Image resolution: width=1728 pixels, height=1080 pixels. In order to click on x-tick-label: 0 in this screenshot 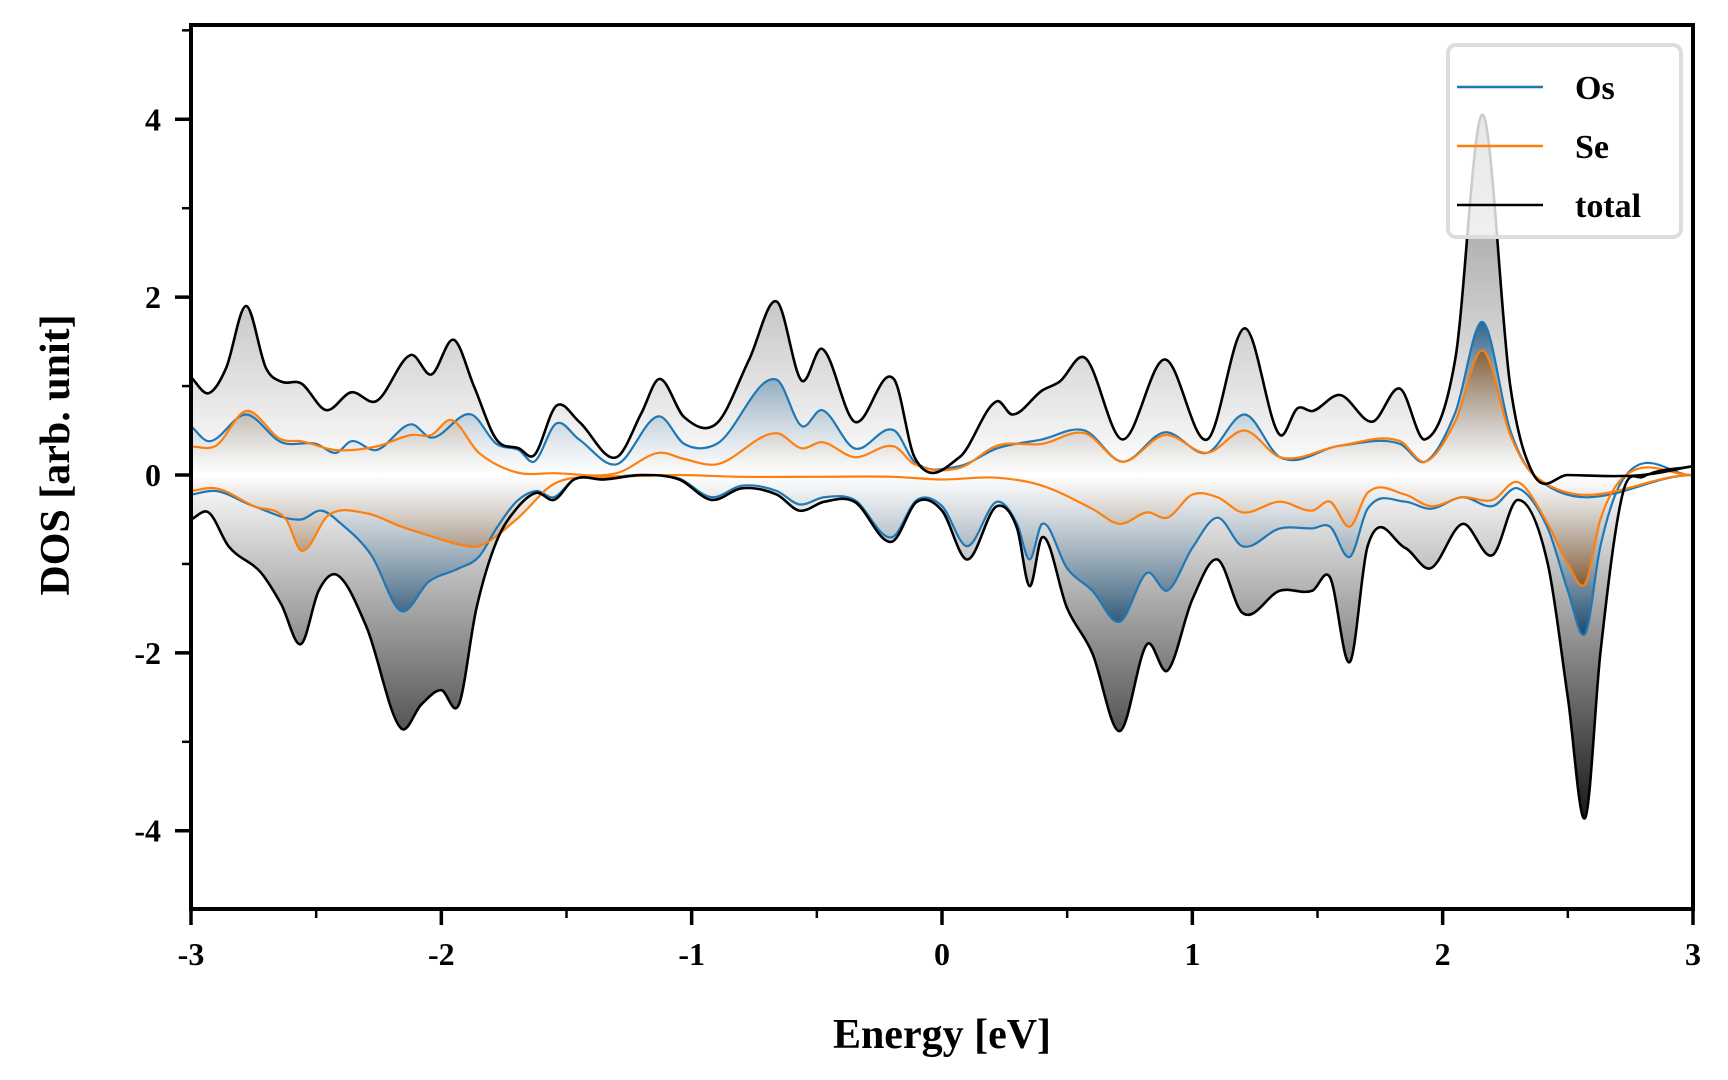, I will do `click(942, 954)`.